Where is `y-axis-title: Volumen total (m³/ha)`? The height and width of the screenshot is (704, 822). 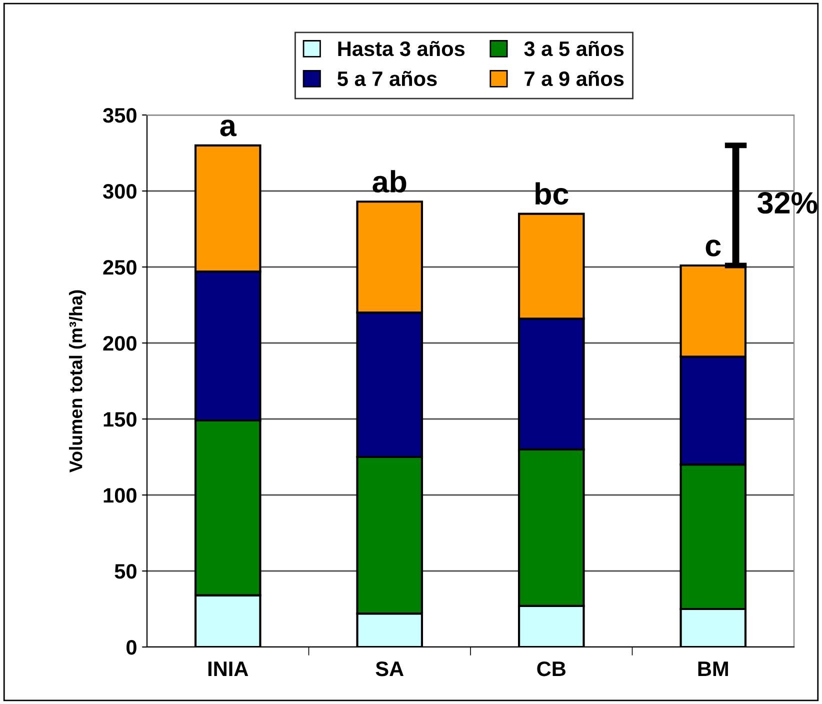
y-axis-title: Volumen total (m³/ha) is located at coordinates (77, 381).